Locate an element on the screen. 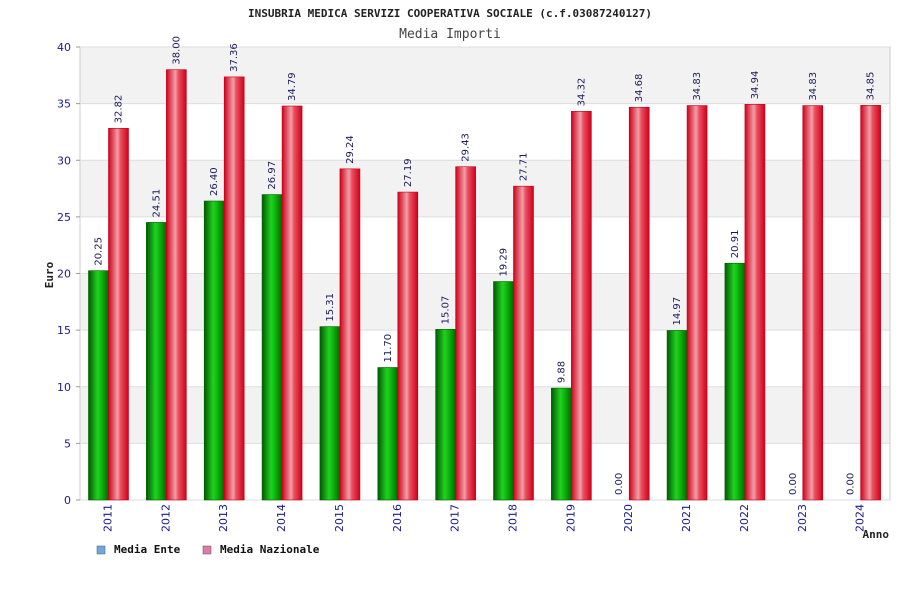  data-label-media-nazionale-2011: 32.82 is located at coordinates (119, 109).